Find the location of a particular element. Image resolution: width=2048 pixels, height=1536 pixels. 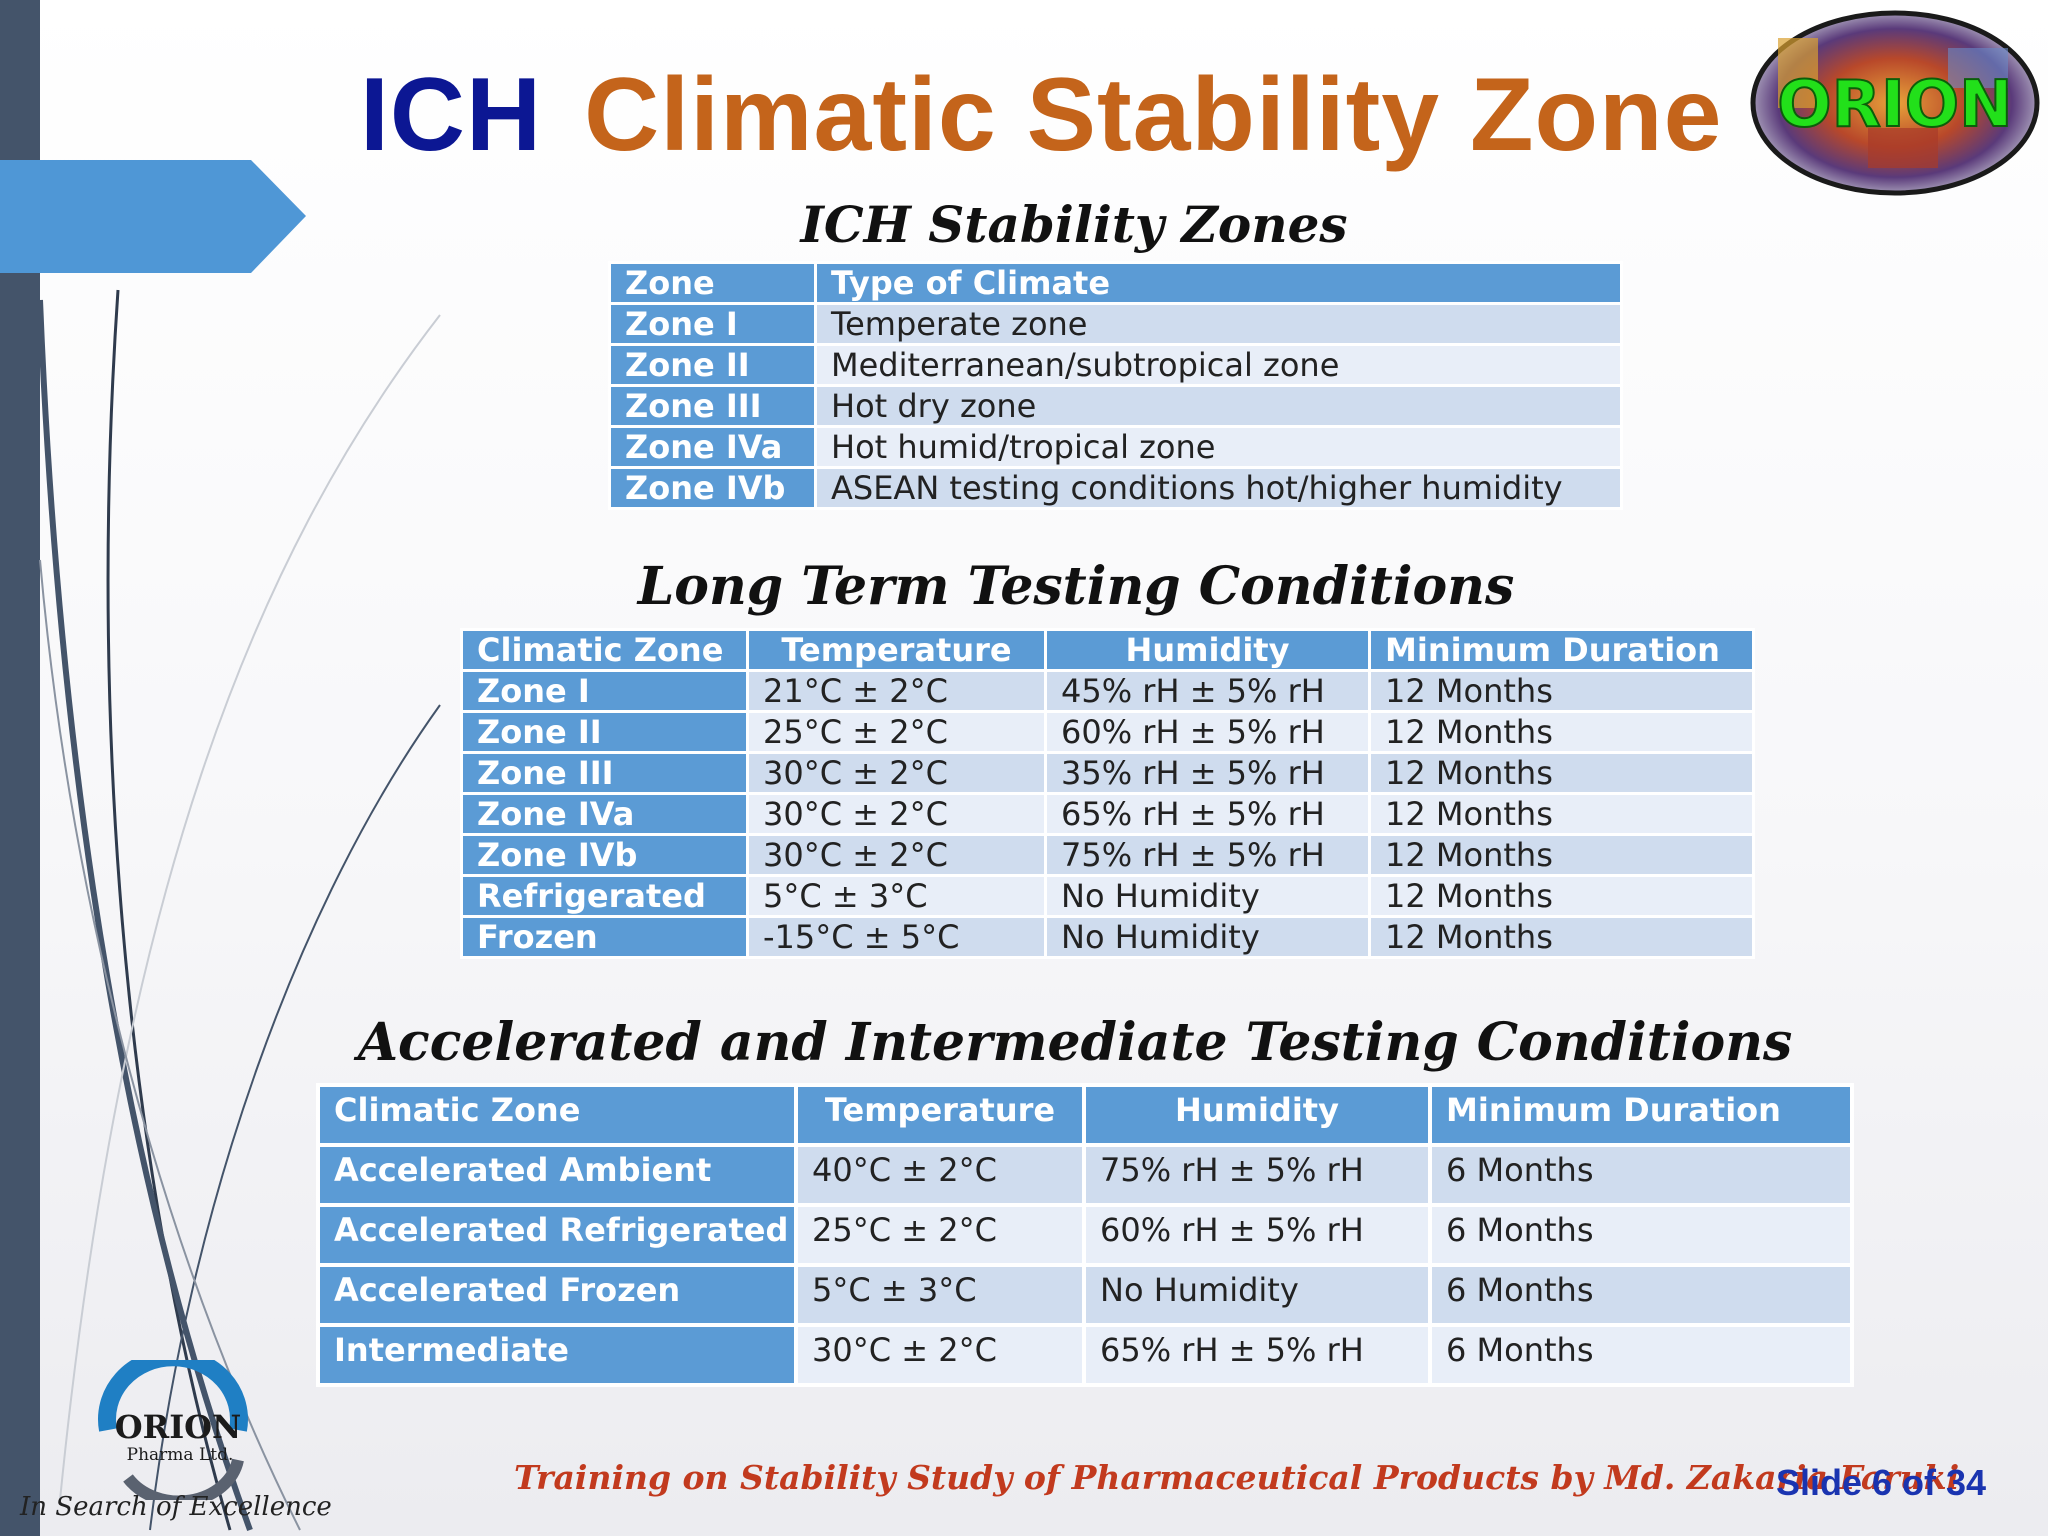

temperature-cell: 40°C ± 2°C is located at coordinates (940, 1175).